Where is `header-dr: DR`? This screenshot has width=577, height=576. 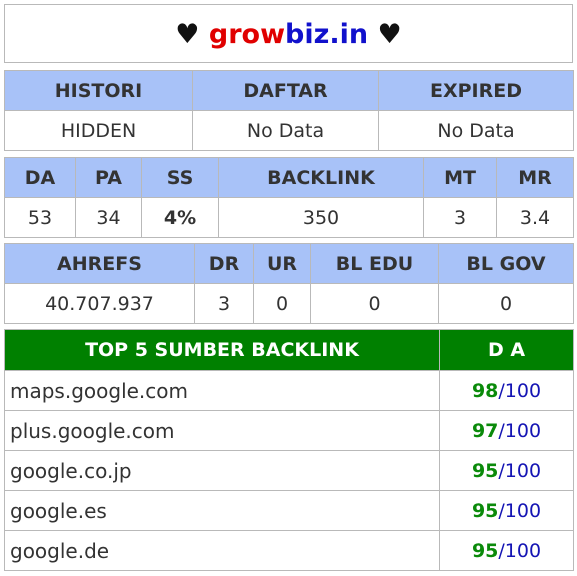
header-dr: DR is located at coordinates (224, 263).